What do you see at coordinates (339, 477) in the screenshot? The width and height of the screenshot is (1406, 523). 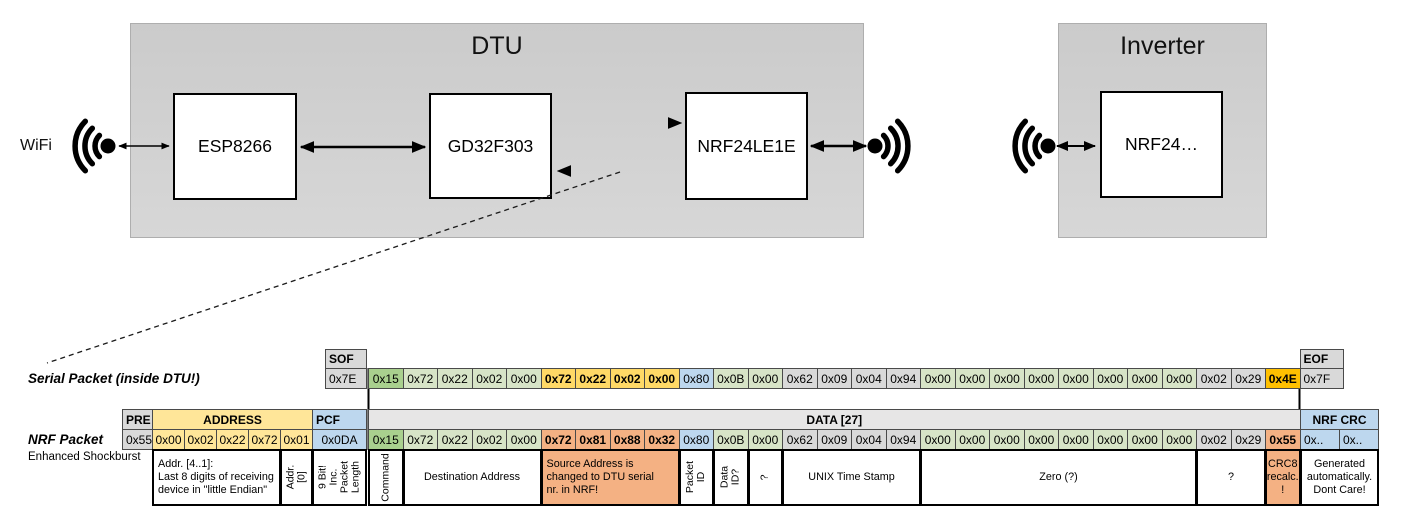 I see `pcf-note: 9 Bit! Inc. Packet Length` at bounding box center [339, 477].